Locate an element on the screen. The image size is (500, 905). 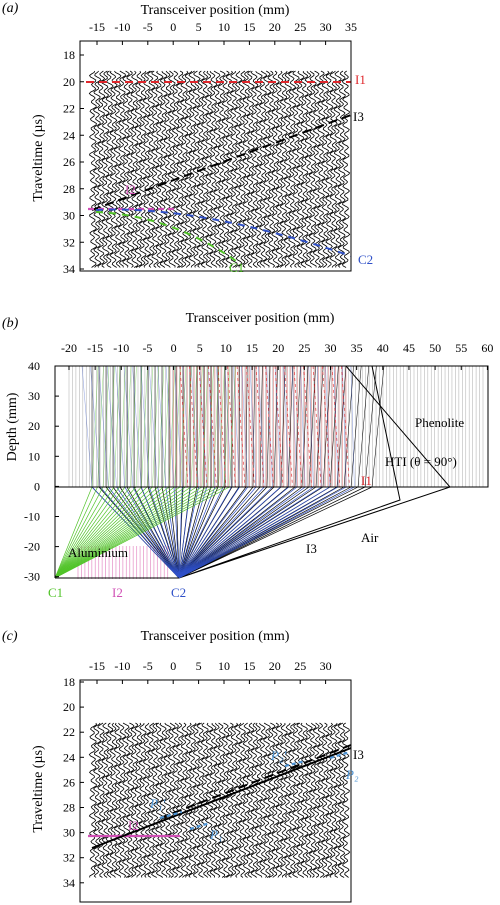
panel-a-ytick-label: 34 is located at coordinates (69, 269).